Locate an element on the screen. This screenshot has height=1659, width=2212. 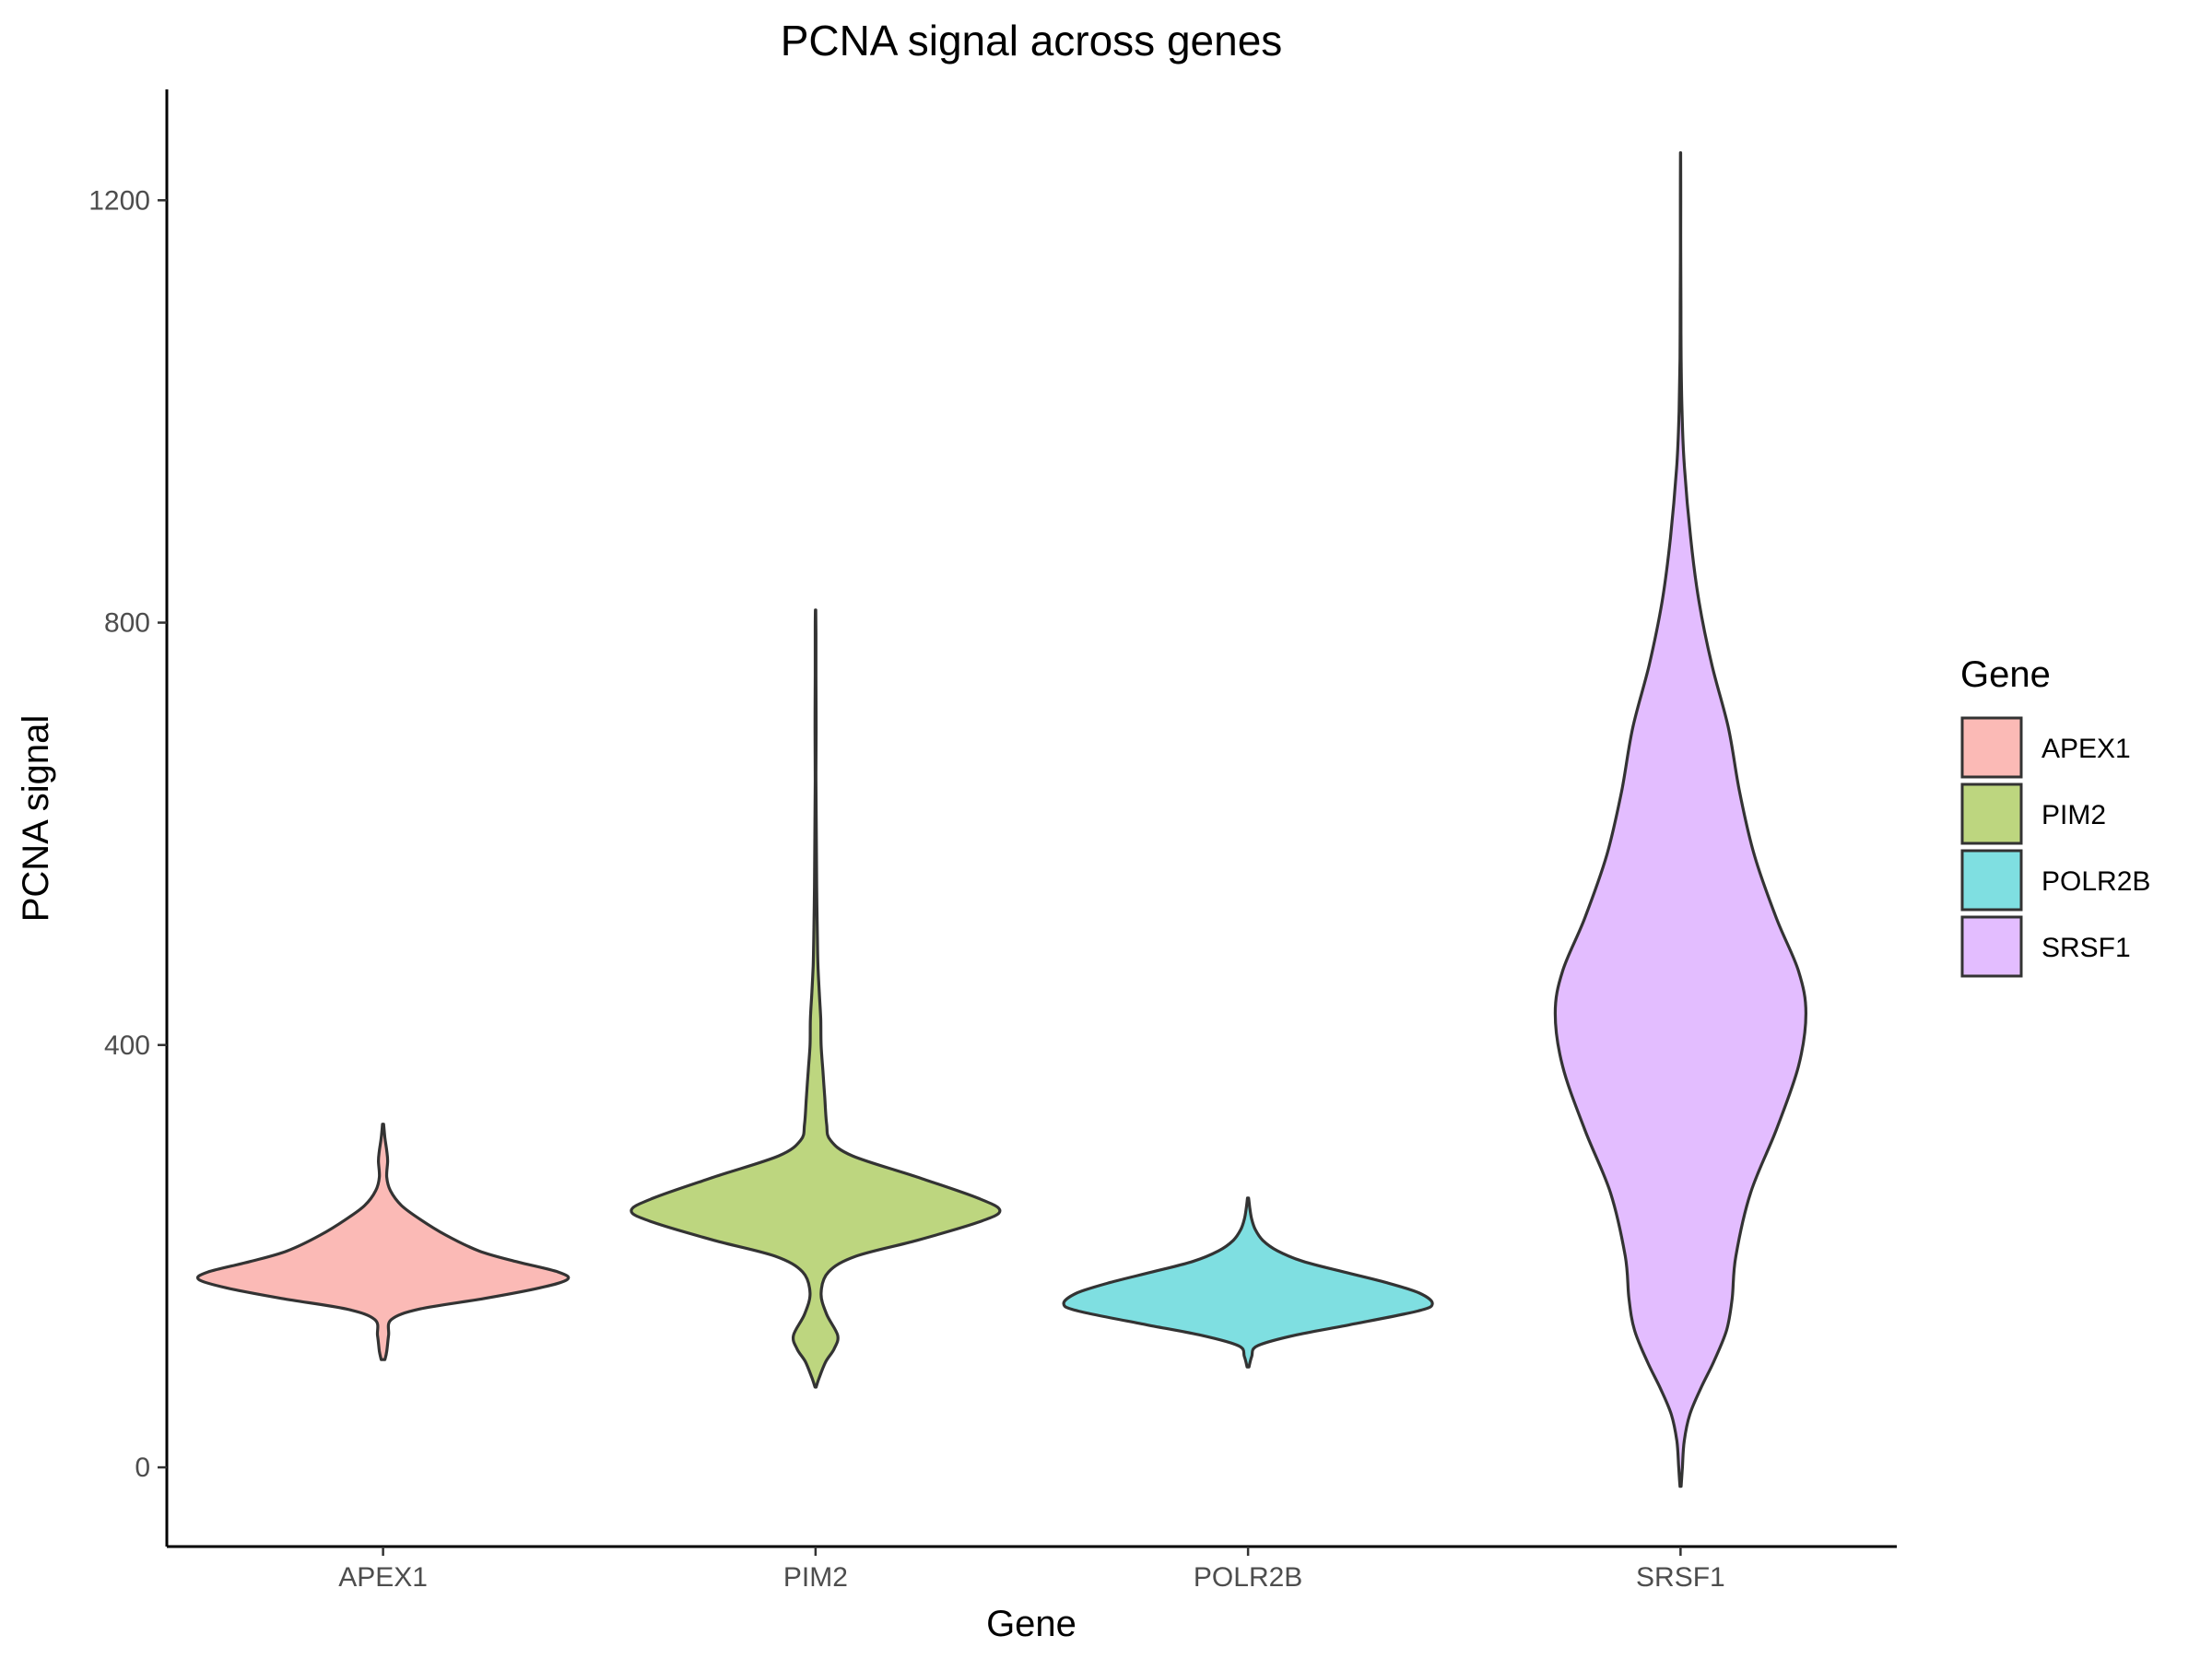
legend-item-polr2b: POLR2B is located at coordinates (2055, 880).